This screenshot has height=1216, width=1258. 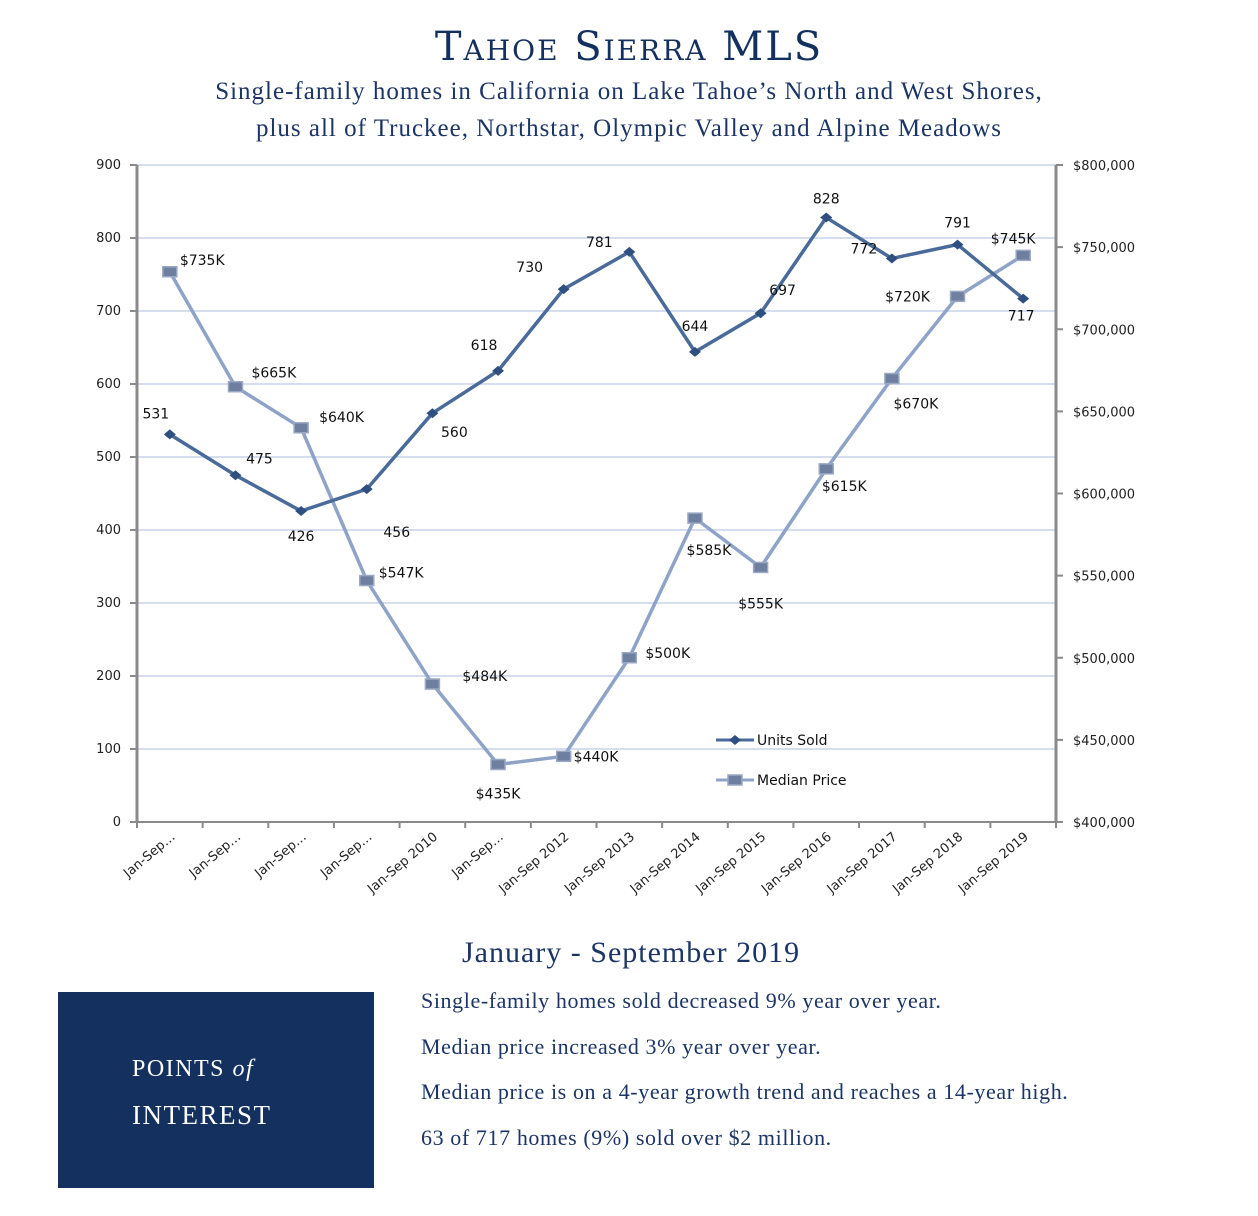 What do you see at coordinates (108, 749) in the screenshot?
I see `left-axis-tick-label: 100` at bounding box center [108, 749].